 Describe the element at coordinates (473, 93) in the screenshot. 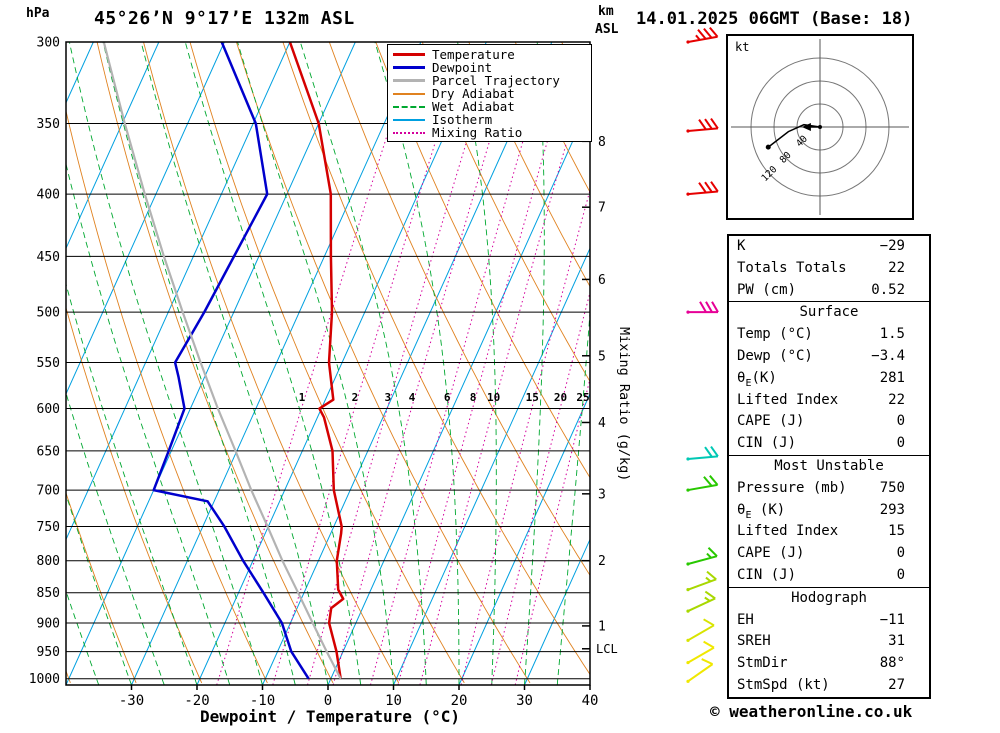

I see `legend-label: Dry Adiabat` at that location.